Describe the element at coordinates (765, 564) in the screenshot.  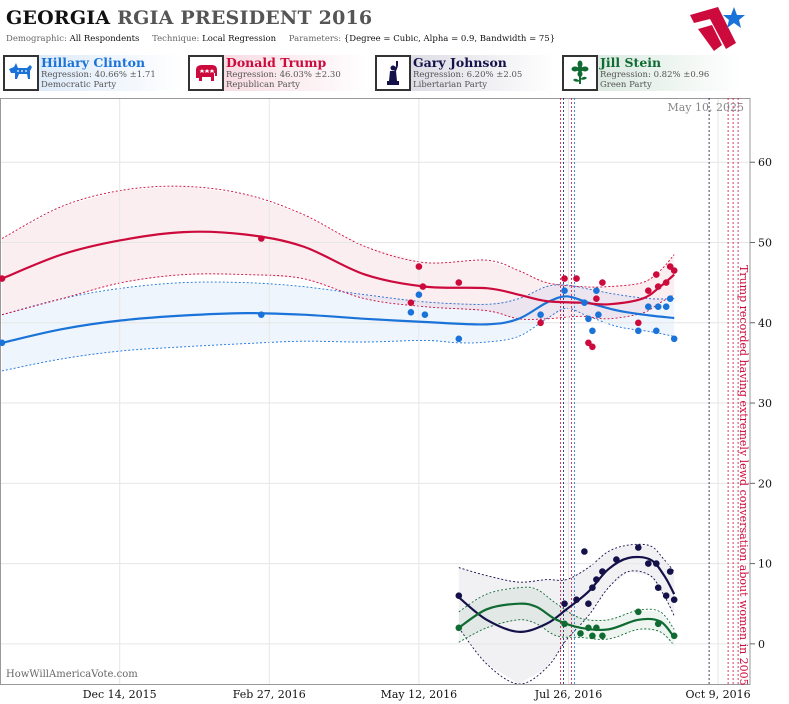
I see `y-tick-label: 10` at that location.